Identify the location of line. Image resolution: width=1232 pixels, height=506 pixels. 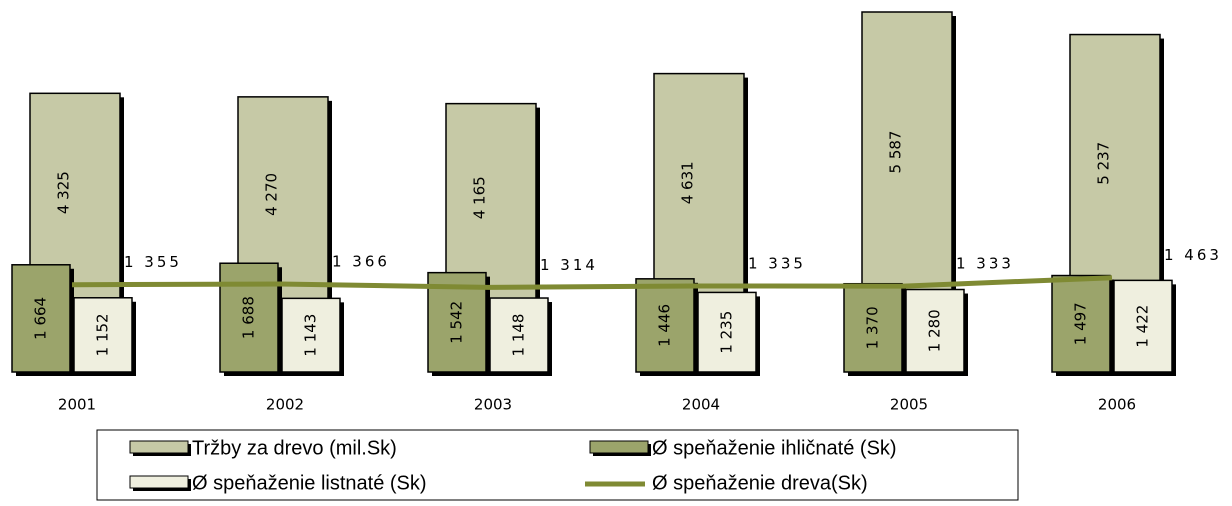
(592, 282).